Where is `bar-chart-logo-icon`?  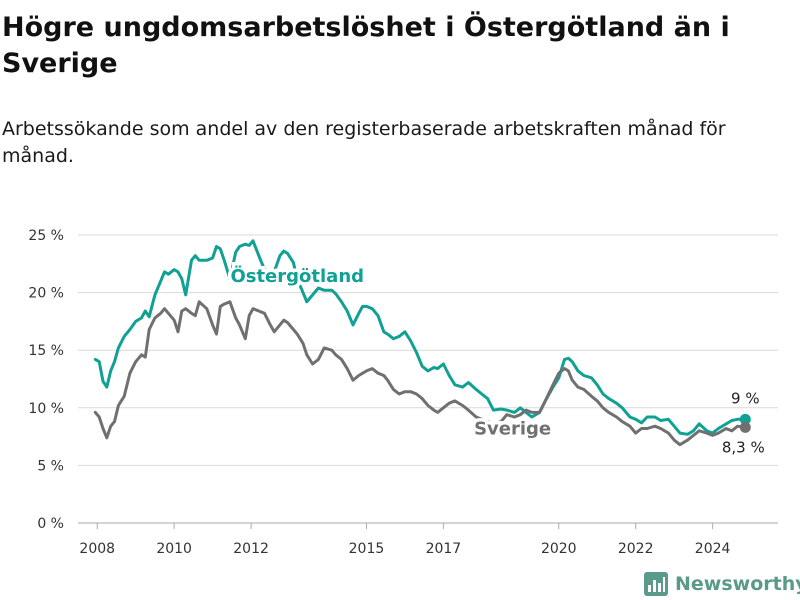 bar-chart-logo-icon is located at coordinates (656, 584).